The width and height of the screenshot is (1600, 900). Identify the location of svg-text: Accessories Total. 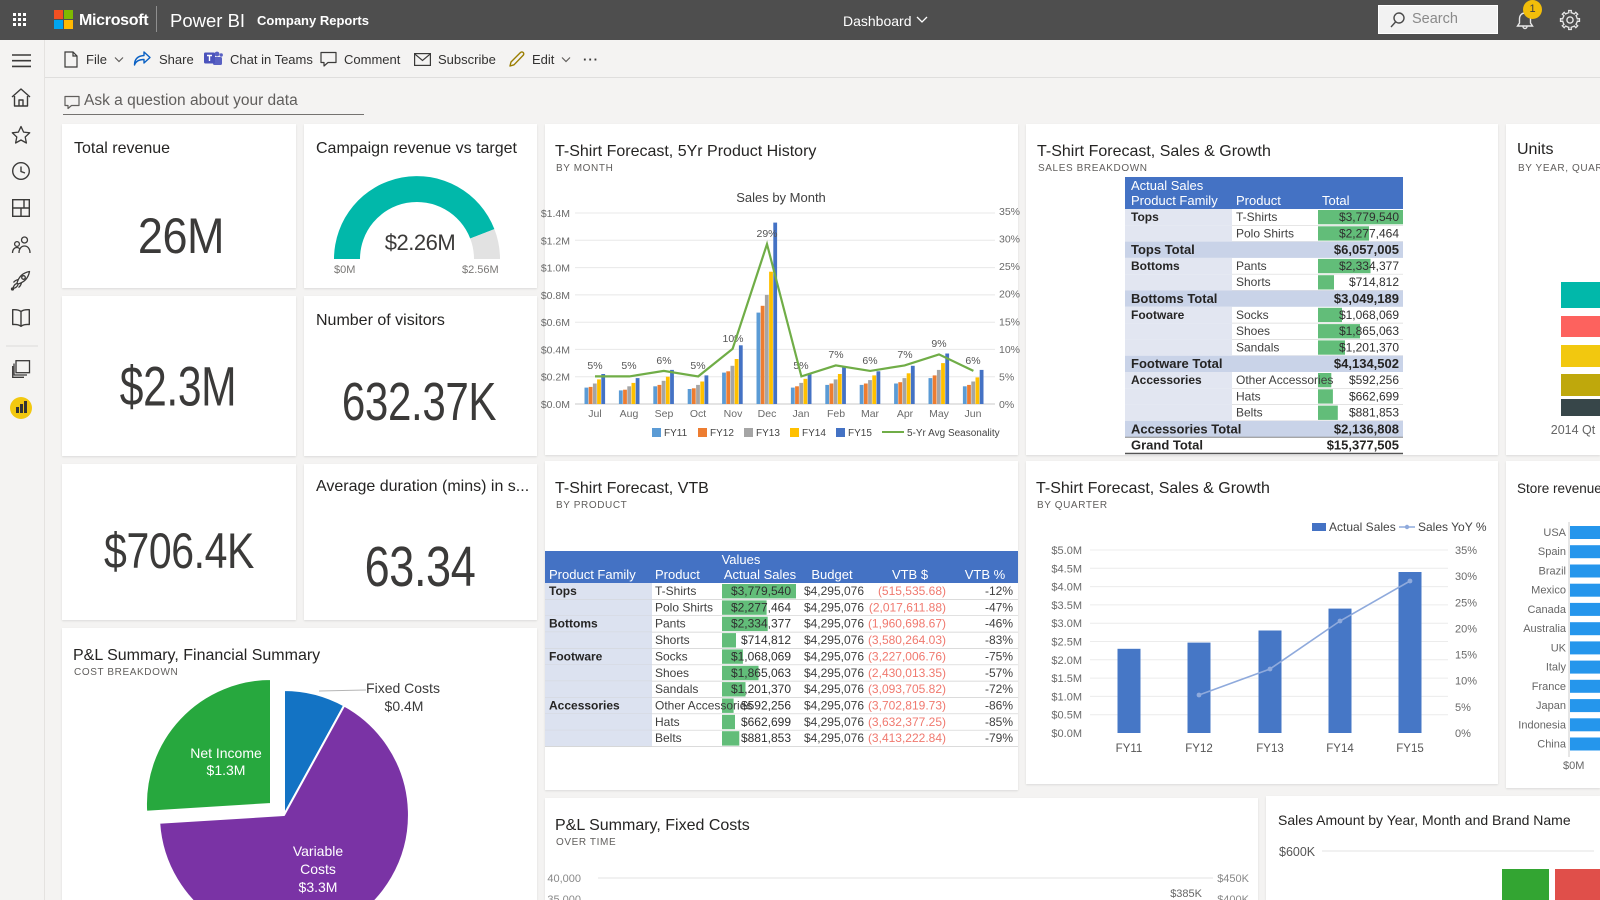
(1186, 428).